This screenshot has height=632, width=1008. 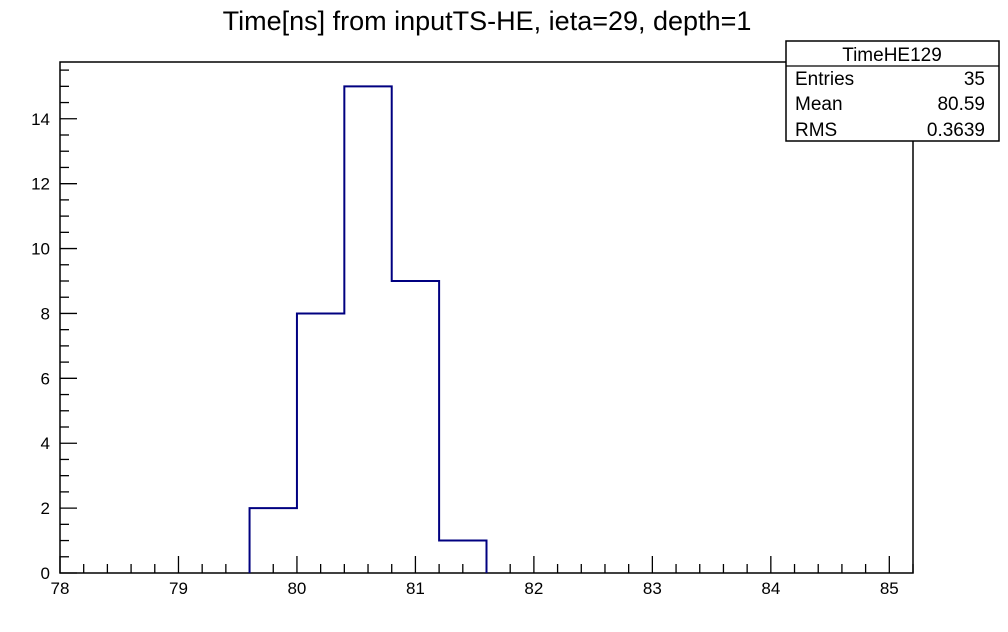 I want to click on stats-rms-label: RMS, so click(x=816, y=130).